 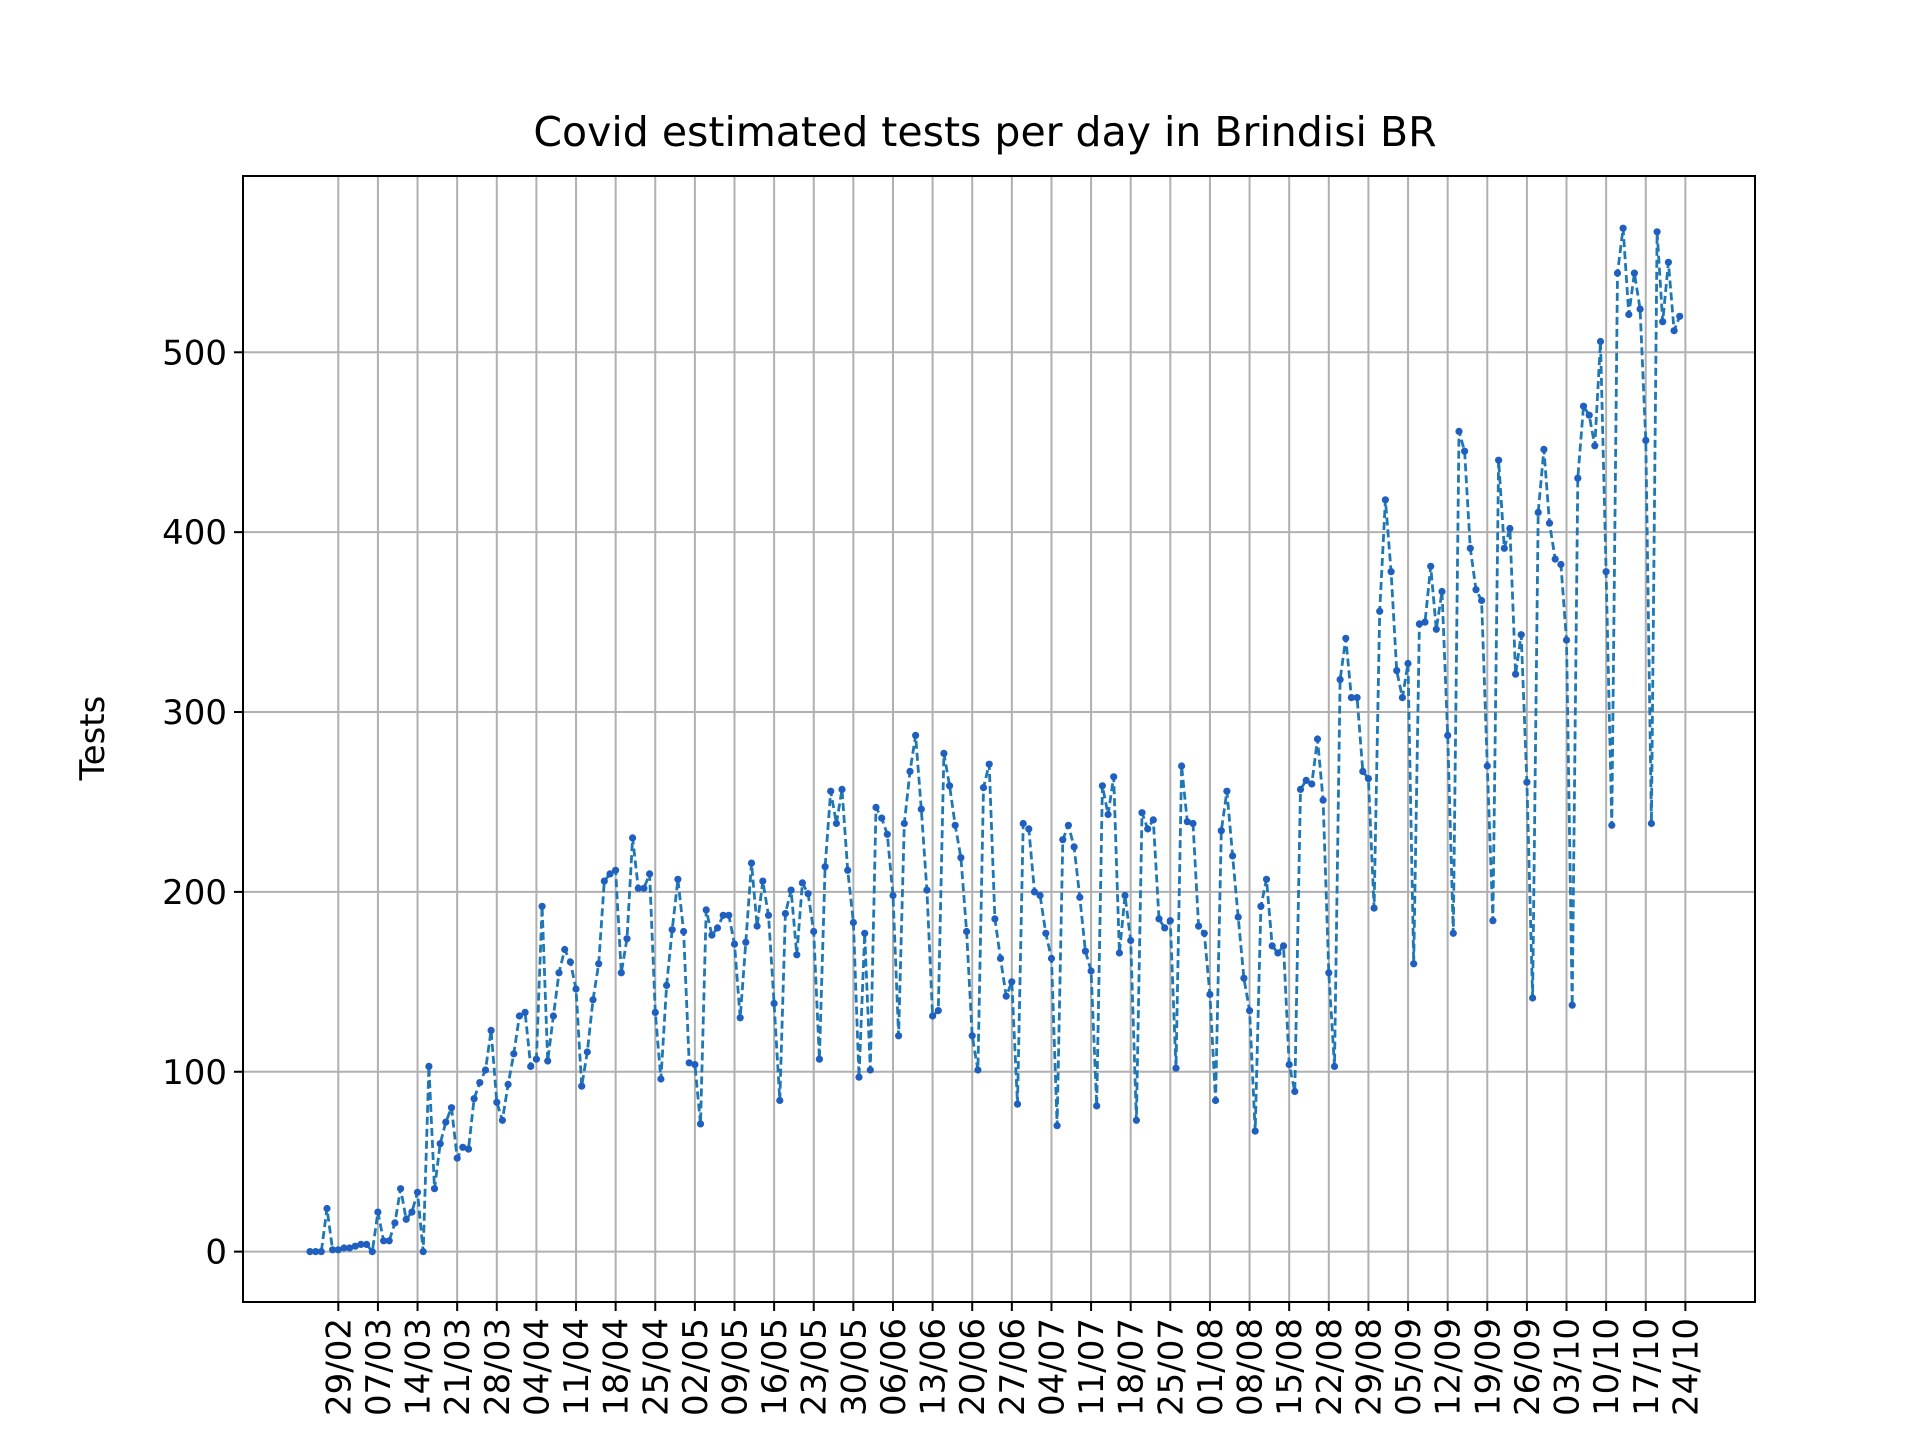 I want to click on x-tick-label-11: 16/05, so click(x=775, y=1367).